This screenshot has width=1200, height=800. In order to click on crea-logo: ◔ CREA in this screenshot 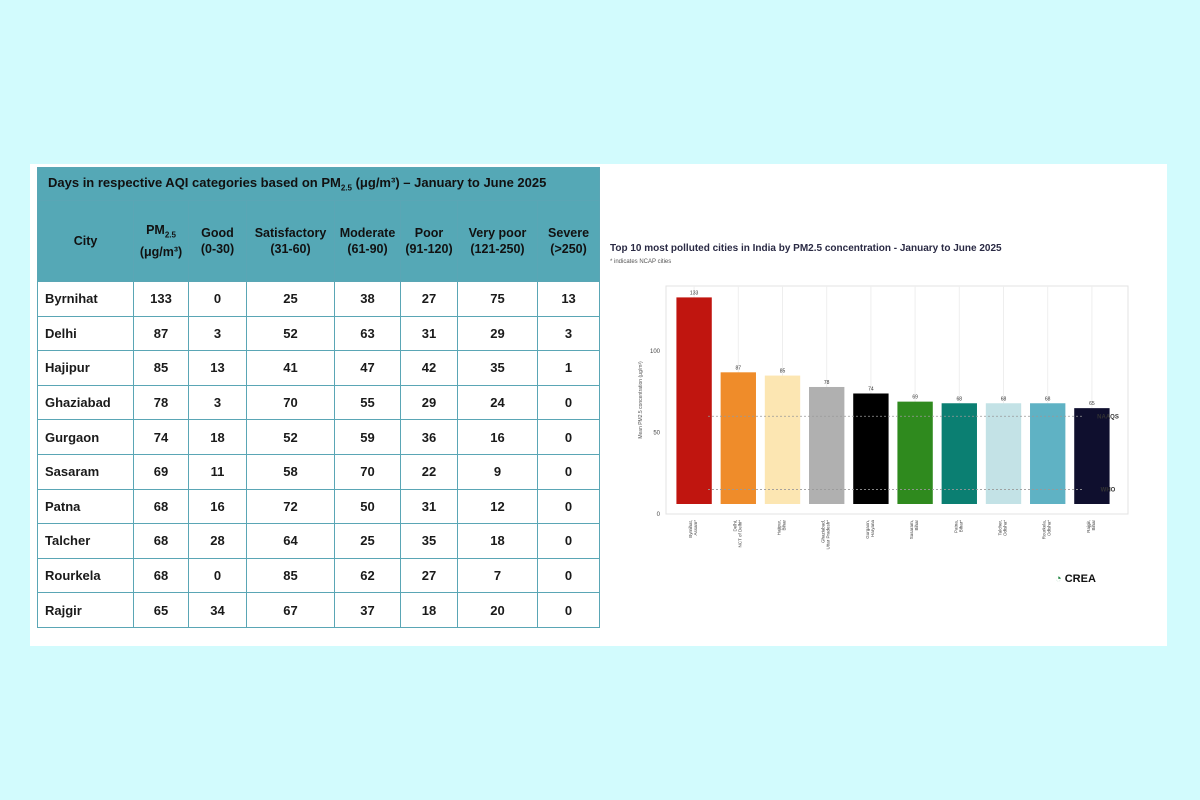, I will do `click(1075, 579)`.